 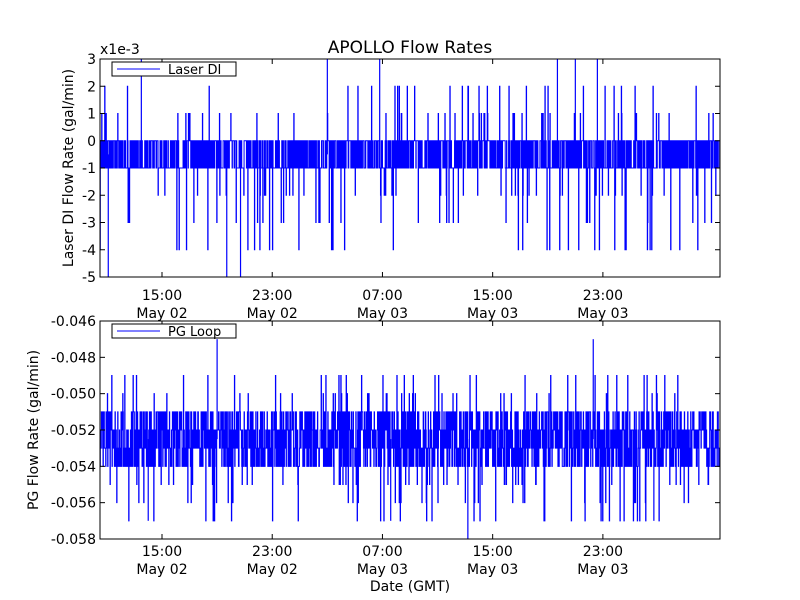 I want to click on y-tick-label: -0.050, so click(x=73, y=395).